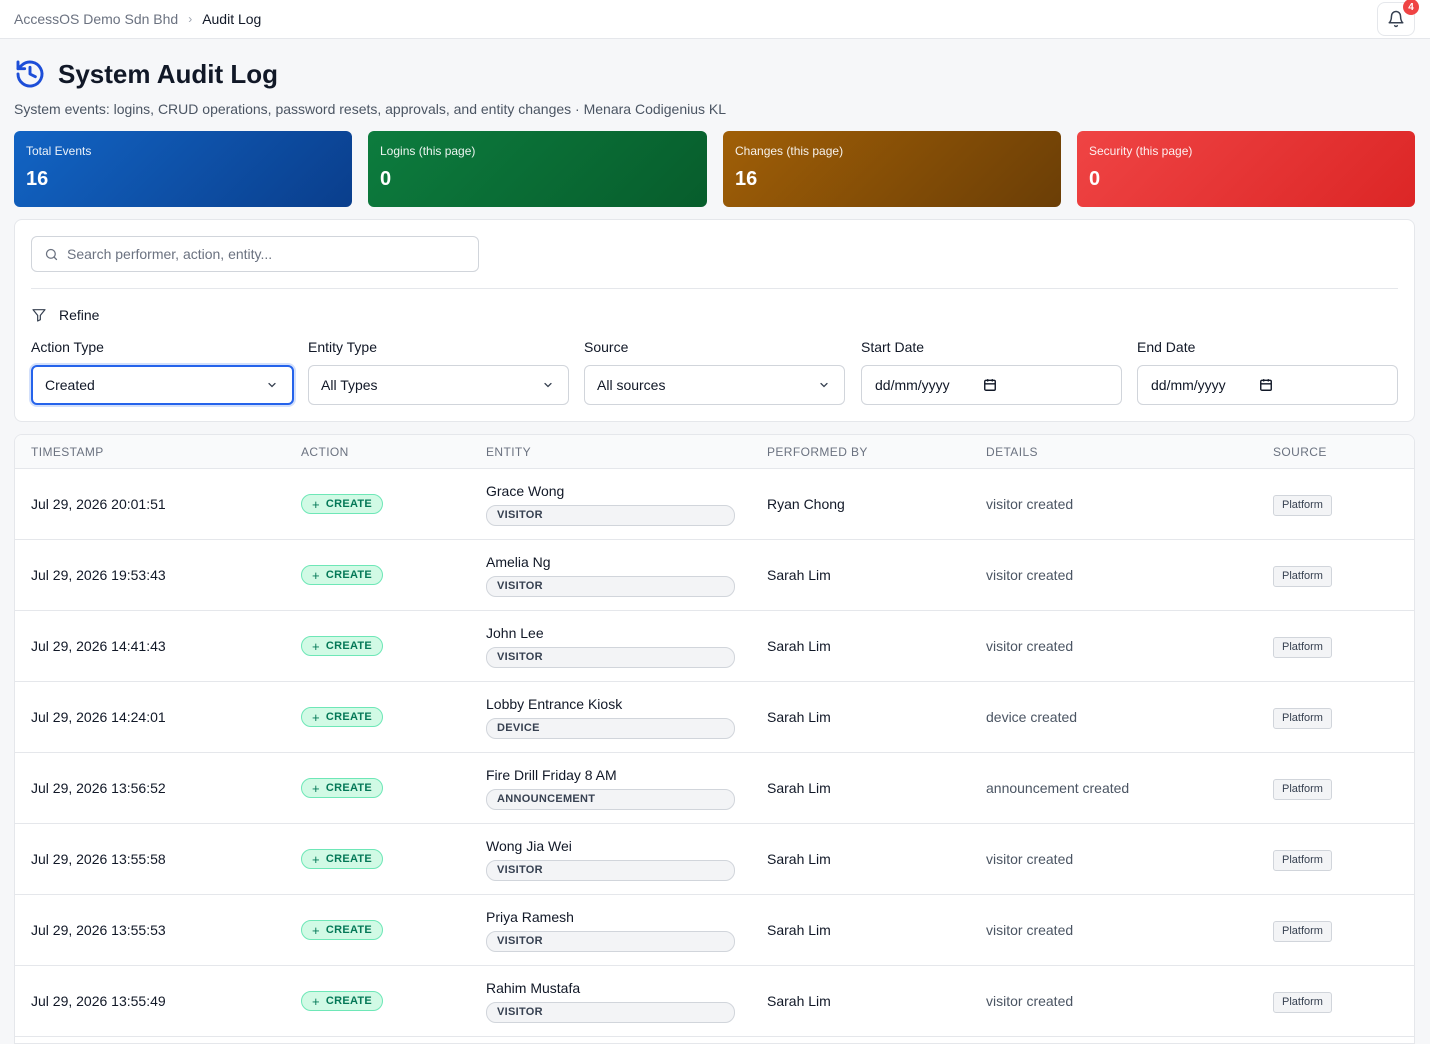 The image size is (1430, 1044). I want to click on entity-name: Rahim Mustafa, so click(533, 988).